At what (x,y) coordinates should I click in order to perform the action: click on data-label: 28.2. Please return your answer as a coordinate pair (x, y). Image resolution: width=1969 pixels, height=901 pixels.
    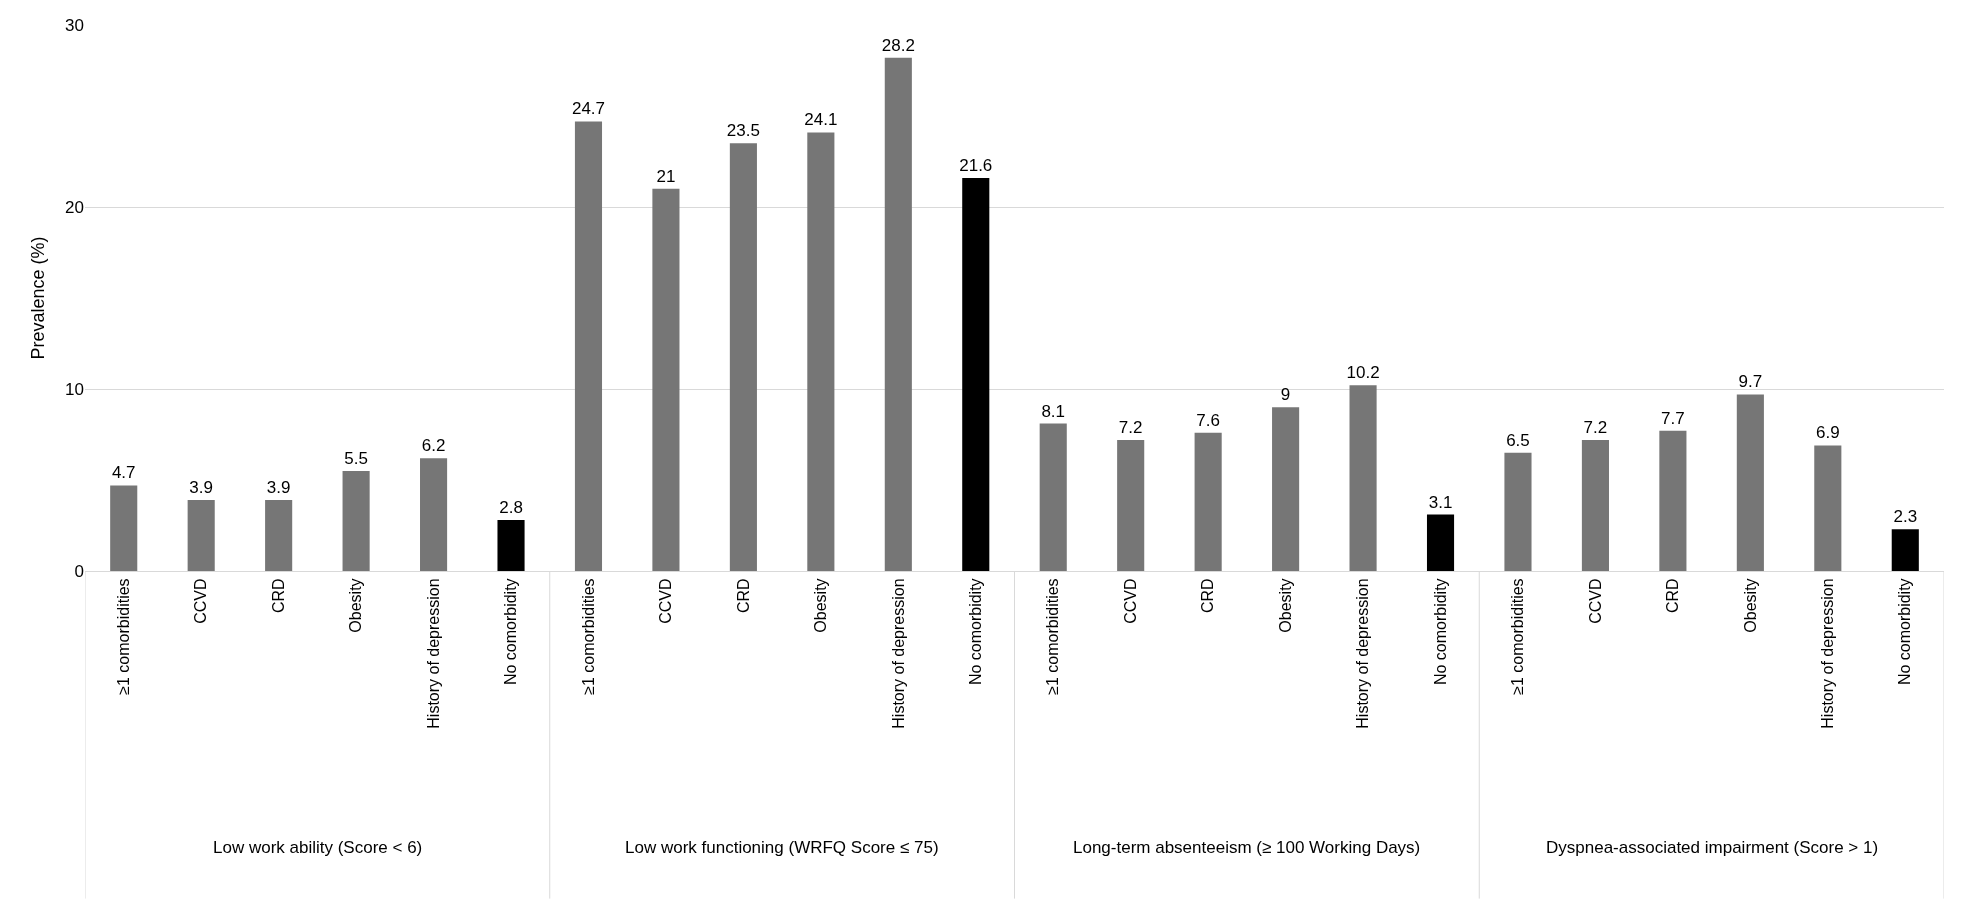
    Looking at the image, I should click on (898, 45).